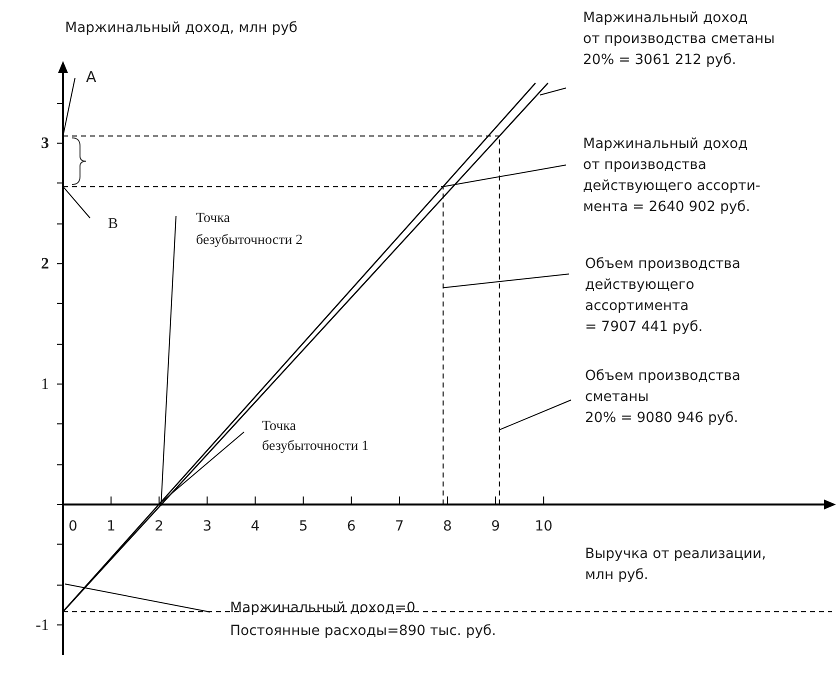 This screenshot has width=836, height=678. I want to click on annotation: Точка безубыточности 2, so click(249, 229).